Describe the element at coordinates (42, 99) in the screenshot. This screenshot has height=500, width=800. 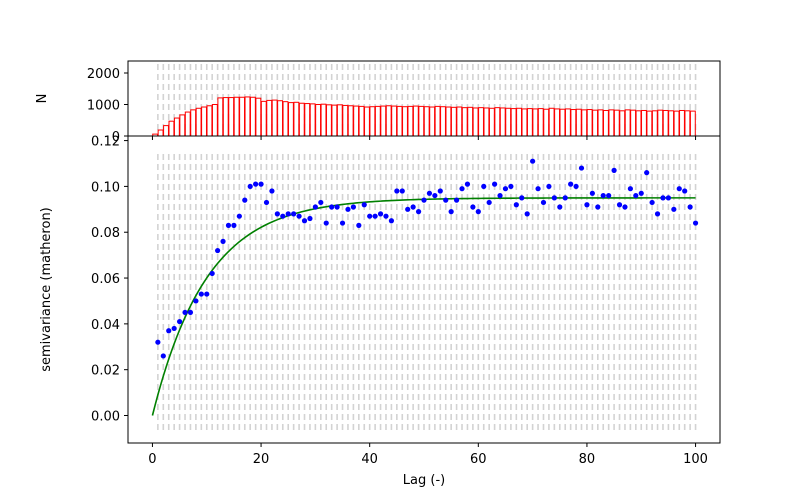
I see `histogram-y-axis-label: N` at that location.